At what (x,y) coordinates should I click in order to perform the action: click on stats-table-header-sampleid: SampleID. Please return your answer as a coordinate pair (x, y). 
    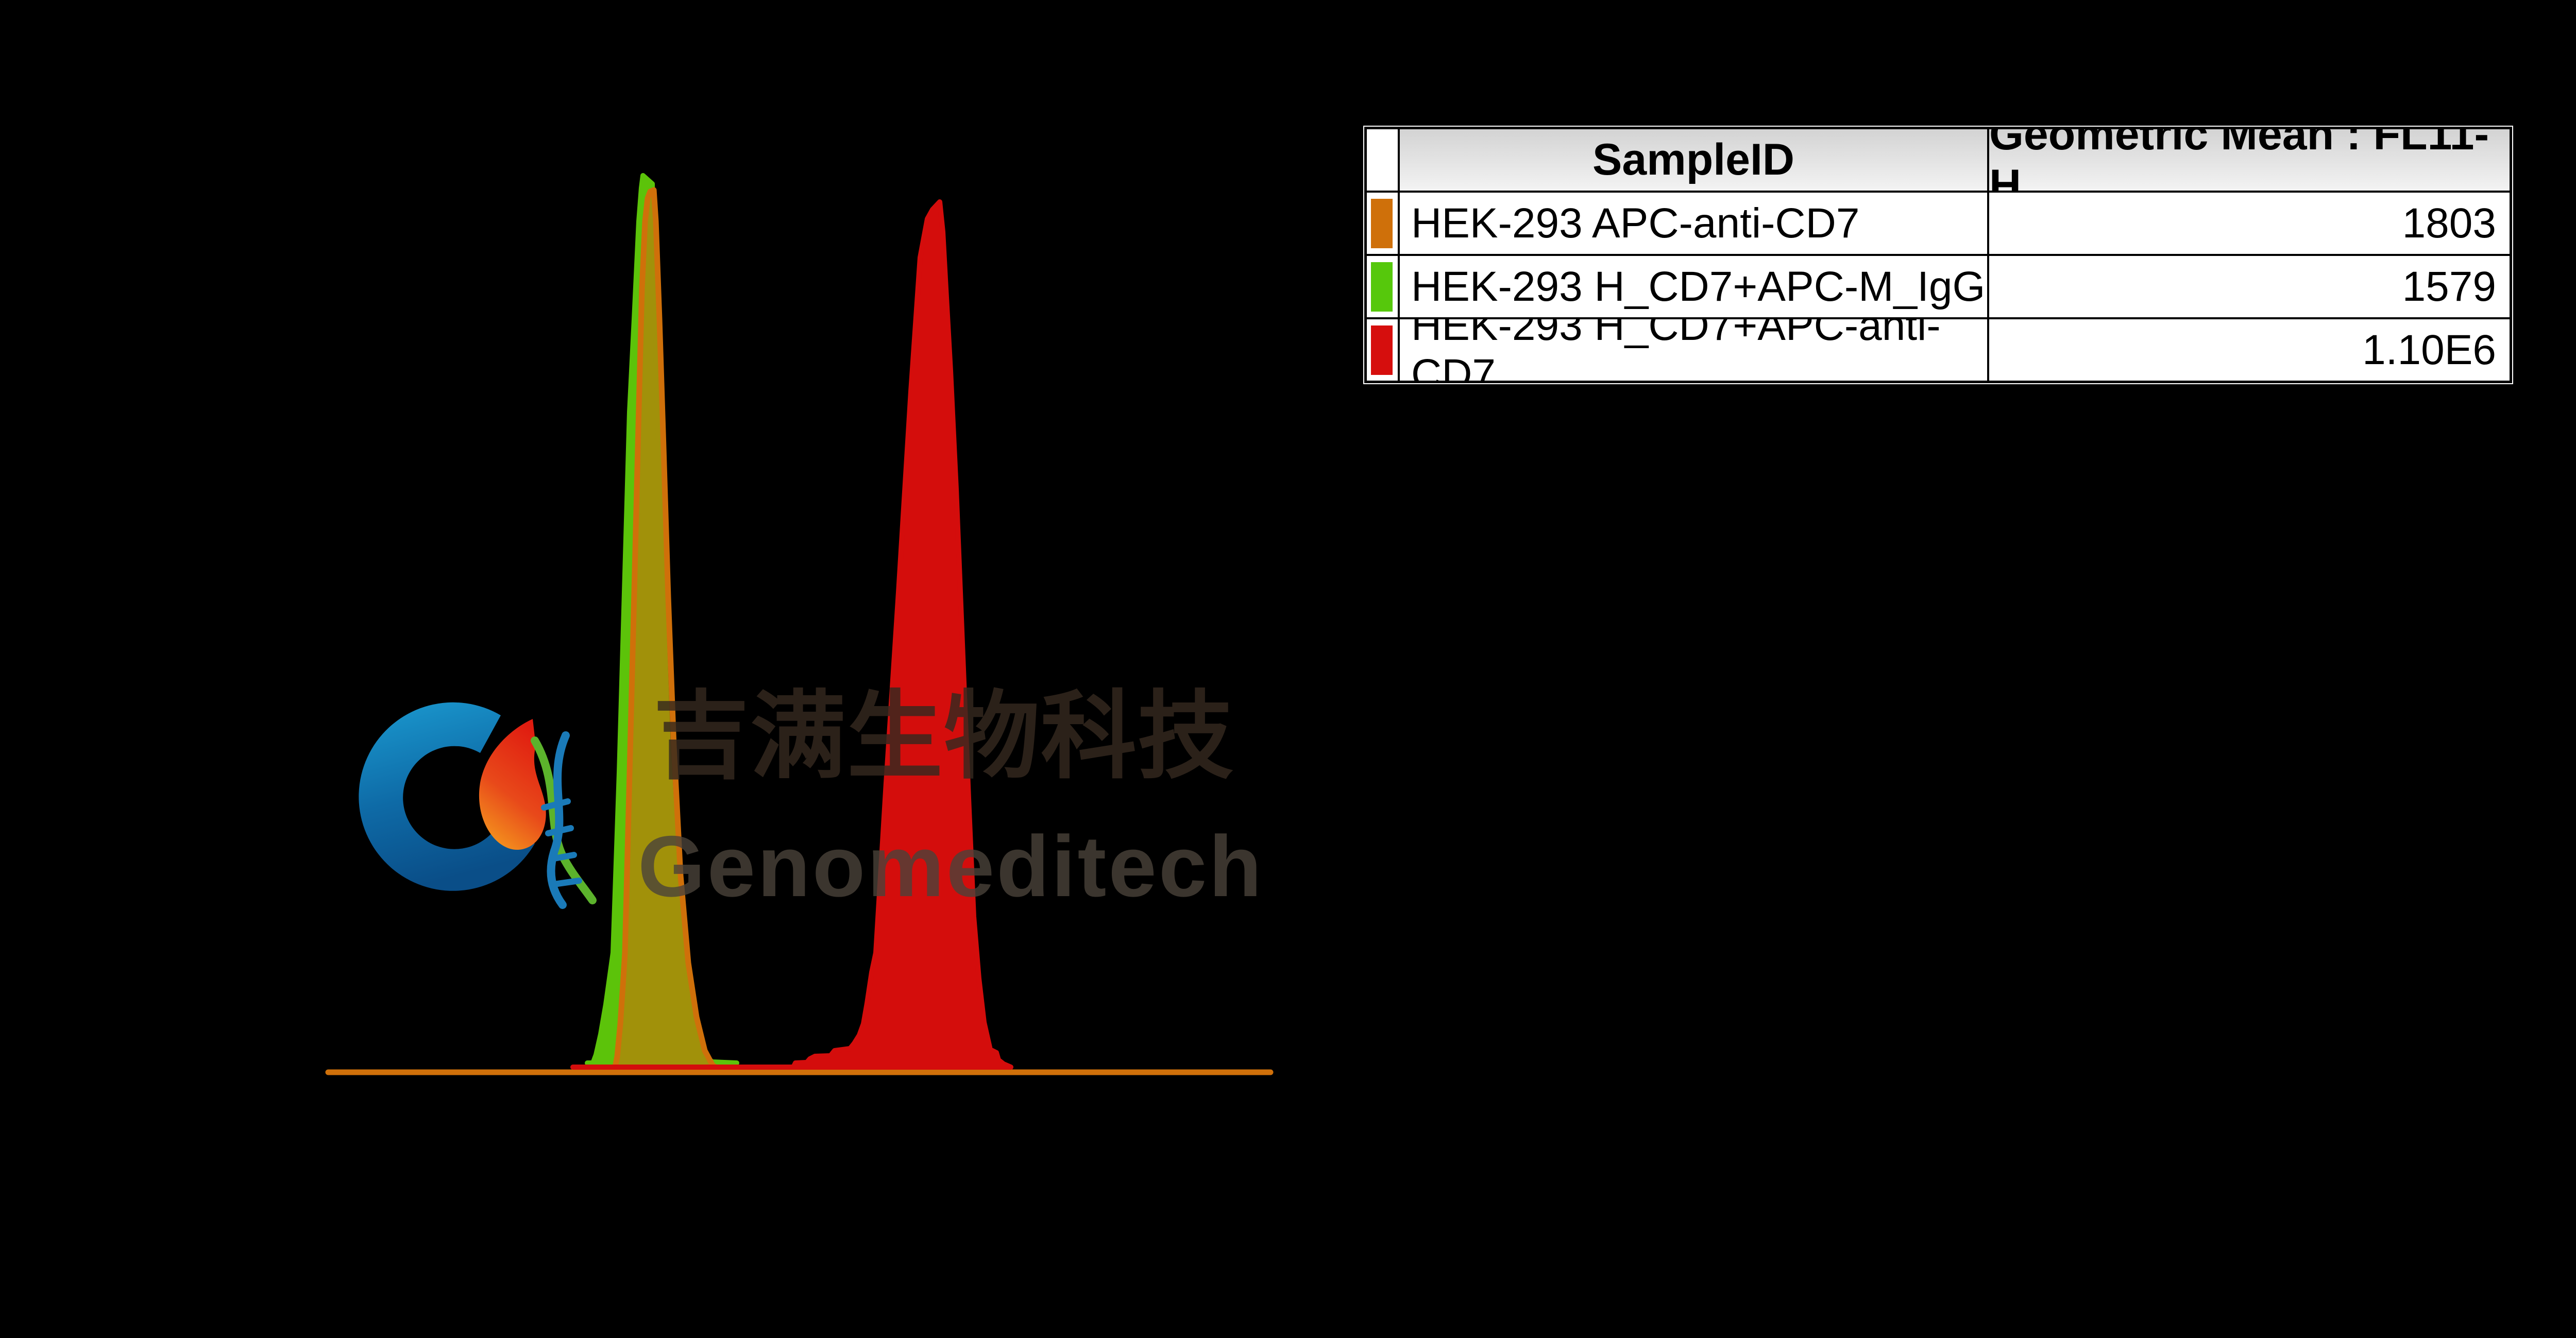
    Looking at the image, I should click on (1693, 160).